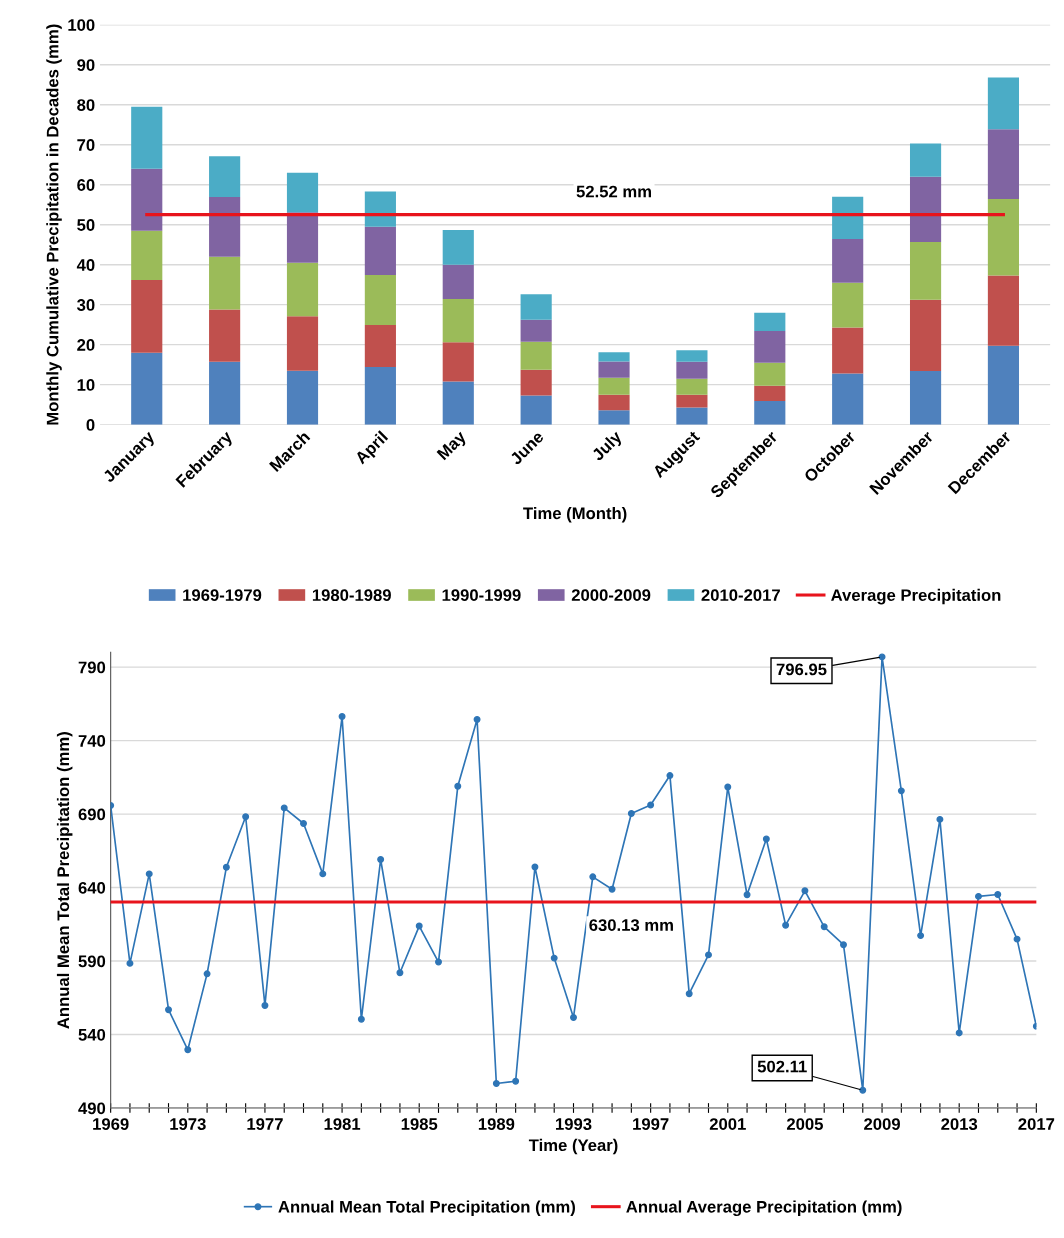 The width and height of the screenshot is (1064, 1238). I want to click on x-tick-label: 1969, so click(111, 1124).